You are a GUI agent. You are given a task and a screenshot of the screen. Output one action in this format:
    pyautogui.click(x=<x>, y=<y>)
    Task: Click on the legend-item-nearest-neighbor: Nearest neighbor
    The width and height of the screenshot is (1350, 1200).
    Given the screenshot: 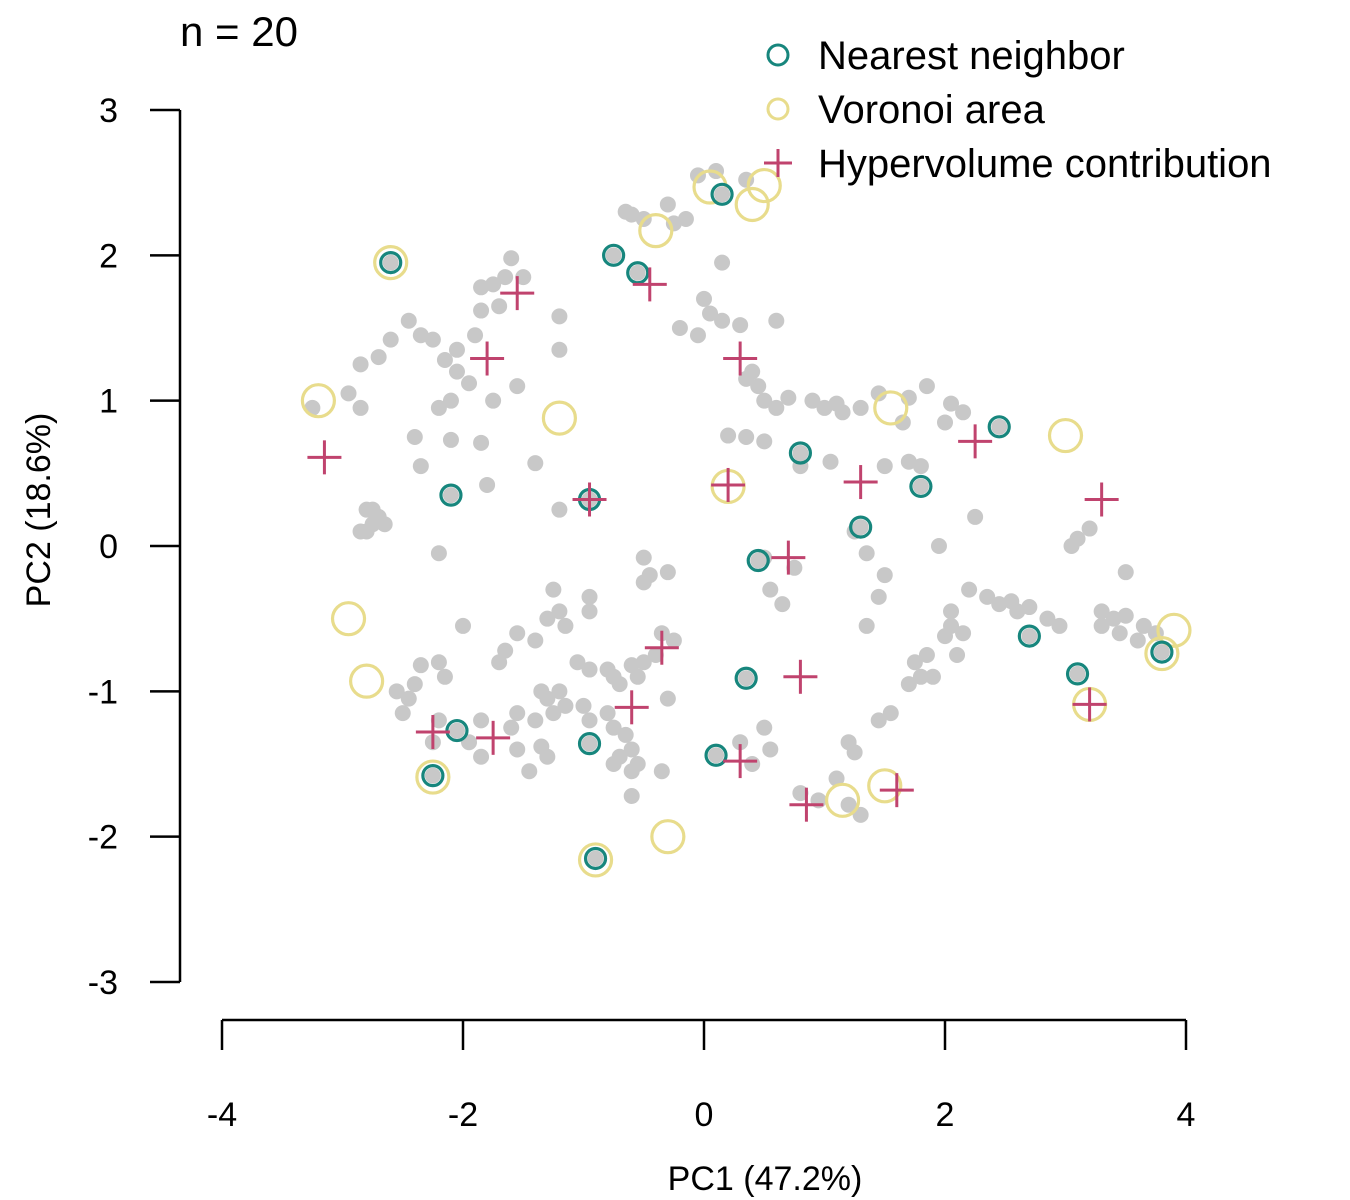 What is the action you would take?
    pyautogui.click(x=945, y=56)
    